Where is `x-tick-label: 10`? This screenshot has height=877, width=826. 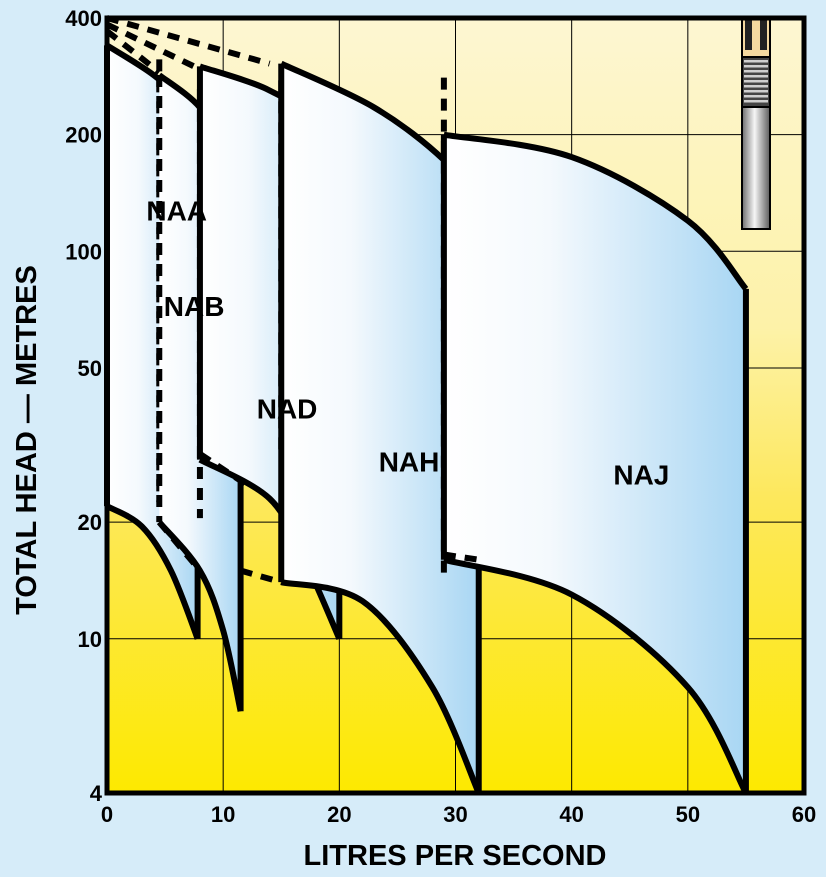 x-tick-label: 10 is located at coordinates (223, 814).